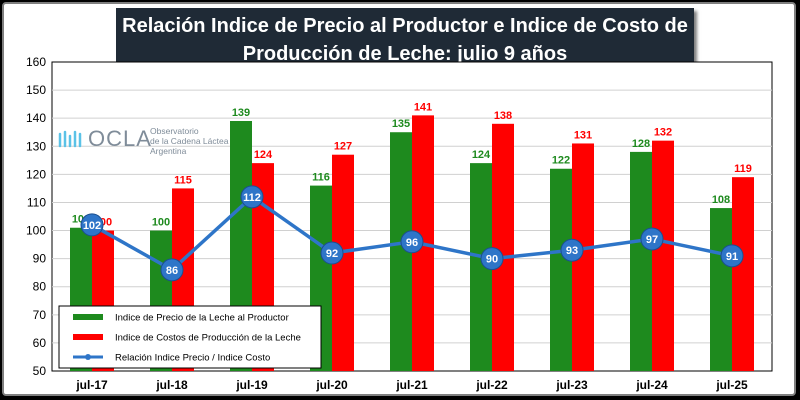 This screenshot has height=400, width=800. I want to click on data-label-producer-price: 128, so click(641, 144).